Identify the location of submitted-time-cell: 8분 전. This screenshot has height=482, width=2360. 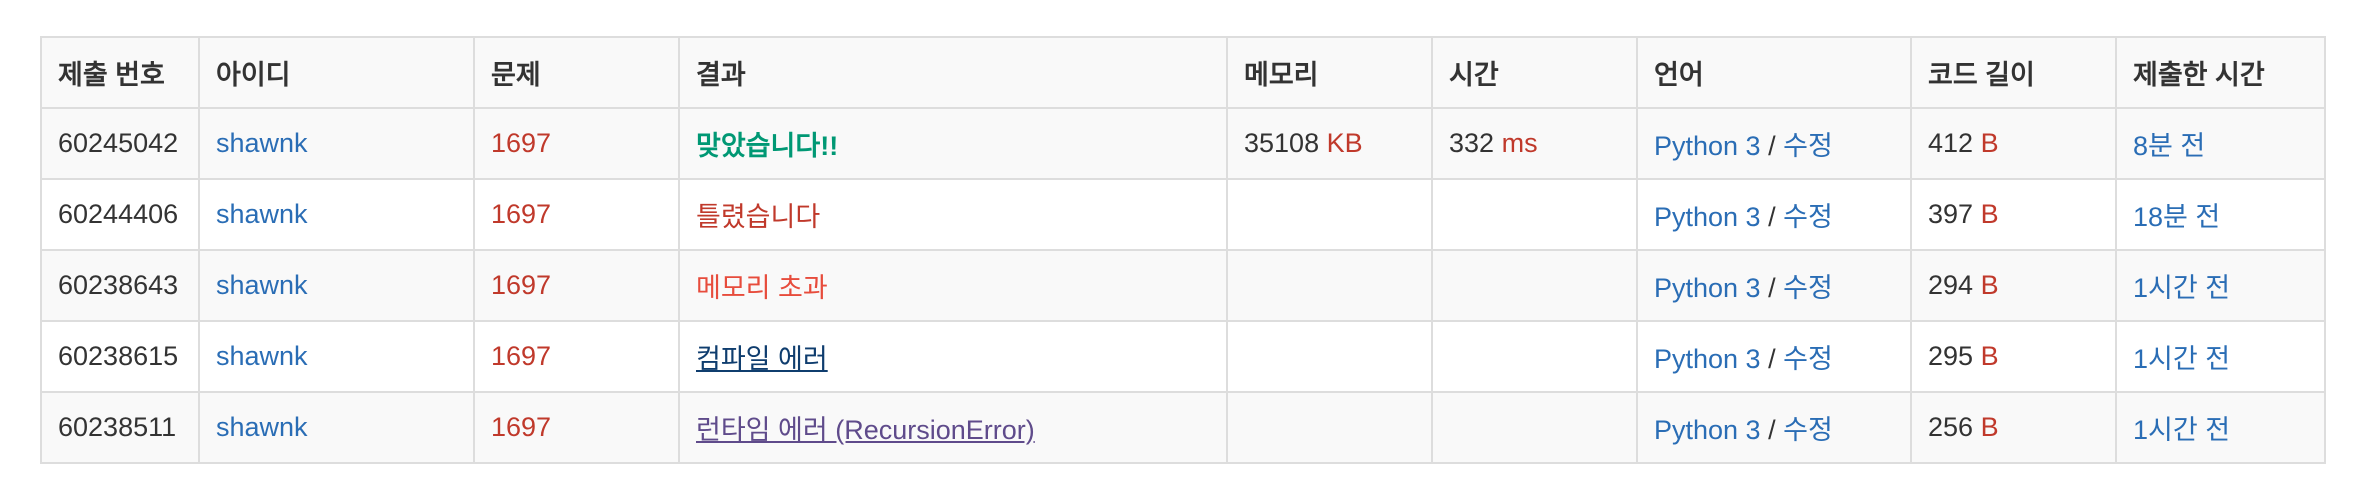
(2220, 143).